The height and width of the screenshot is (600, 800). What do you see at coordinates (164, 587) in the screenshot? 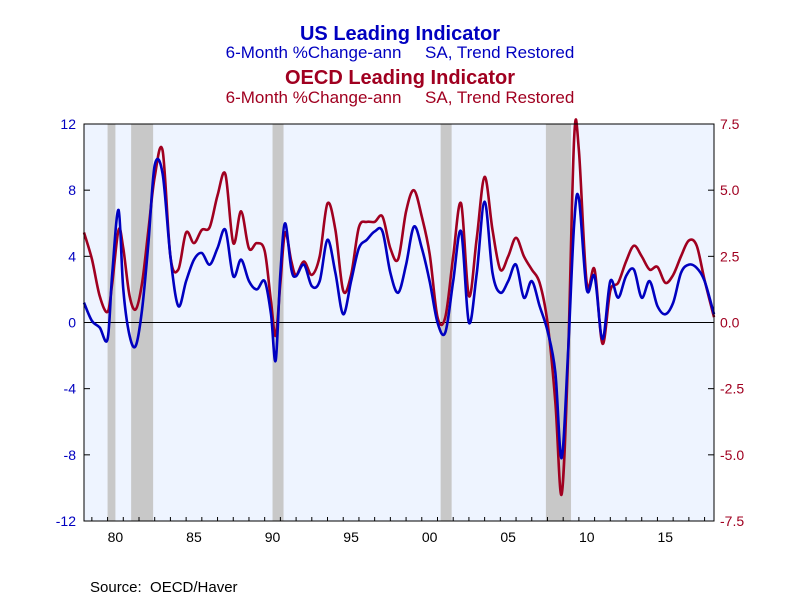
I see `source-note: Source: OECD/Haver` at bounding box center [164, 587].